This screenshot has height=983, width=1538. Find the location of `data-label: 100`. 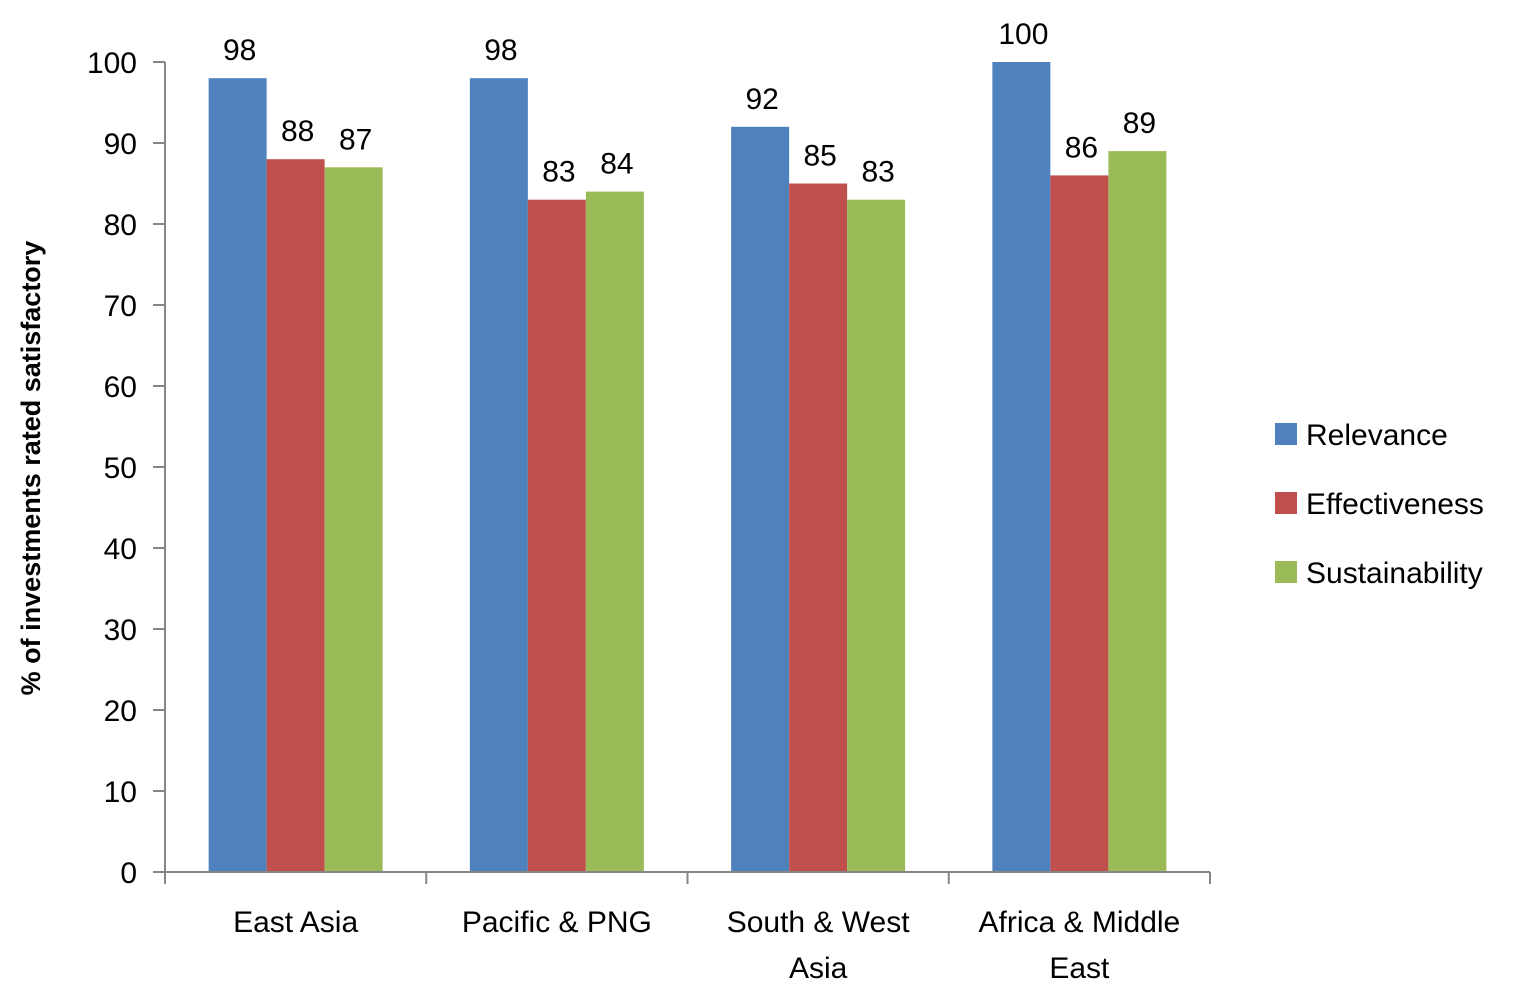

data-label: 100 is located at coordinates (1023, 34).